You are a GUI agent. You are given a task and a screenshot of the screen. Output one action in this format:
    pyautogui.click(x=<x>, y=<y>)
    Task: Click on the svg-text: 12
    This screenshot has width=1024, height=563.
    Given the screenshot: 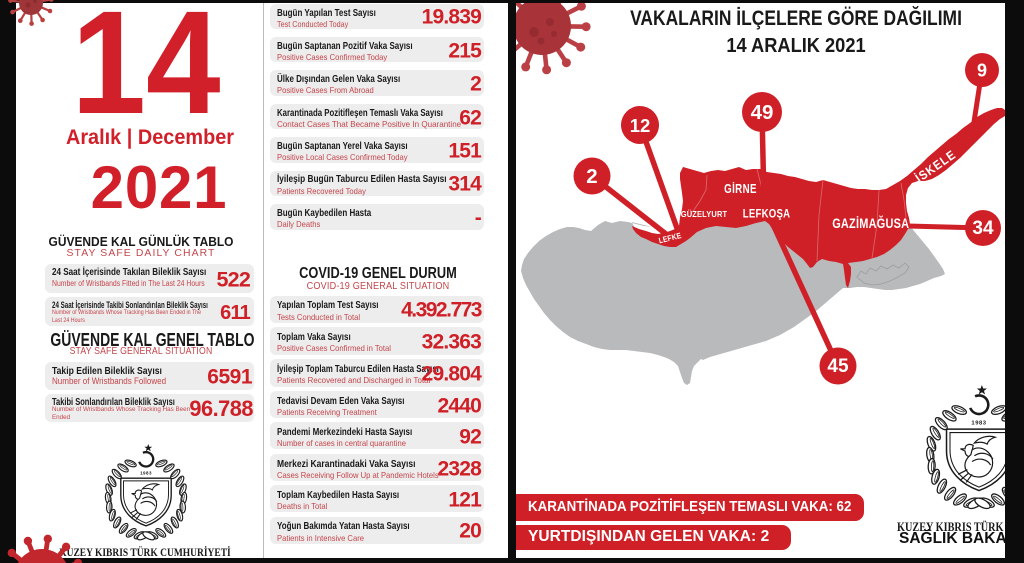 What is the action you would take?
    pyautogui.click(x=640, y=125)
    